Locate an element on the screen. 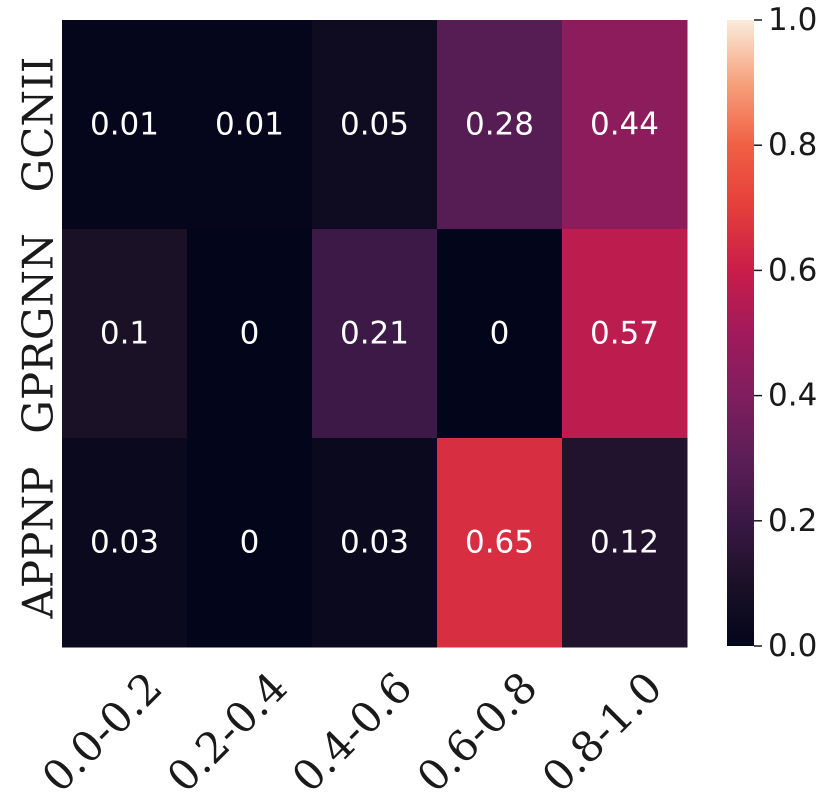 The width and height of the screenshot is (830, 793). cell-value-label-r0-c0: 0.01 is located at coordinates (124, 125).